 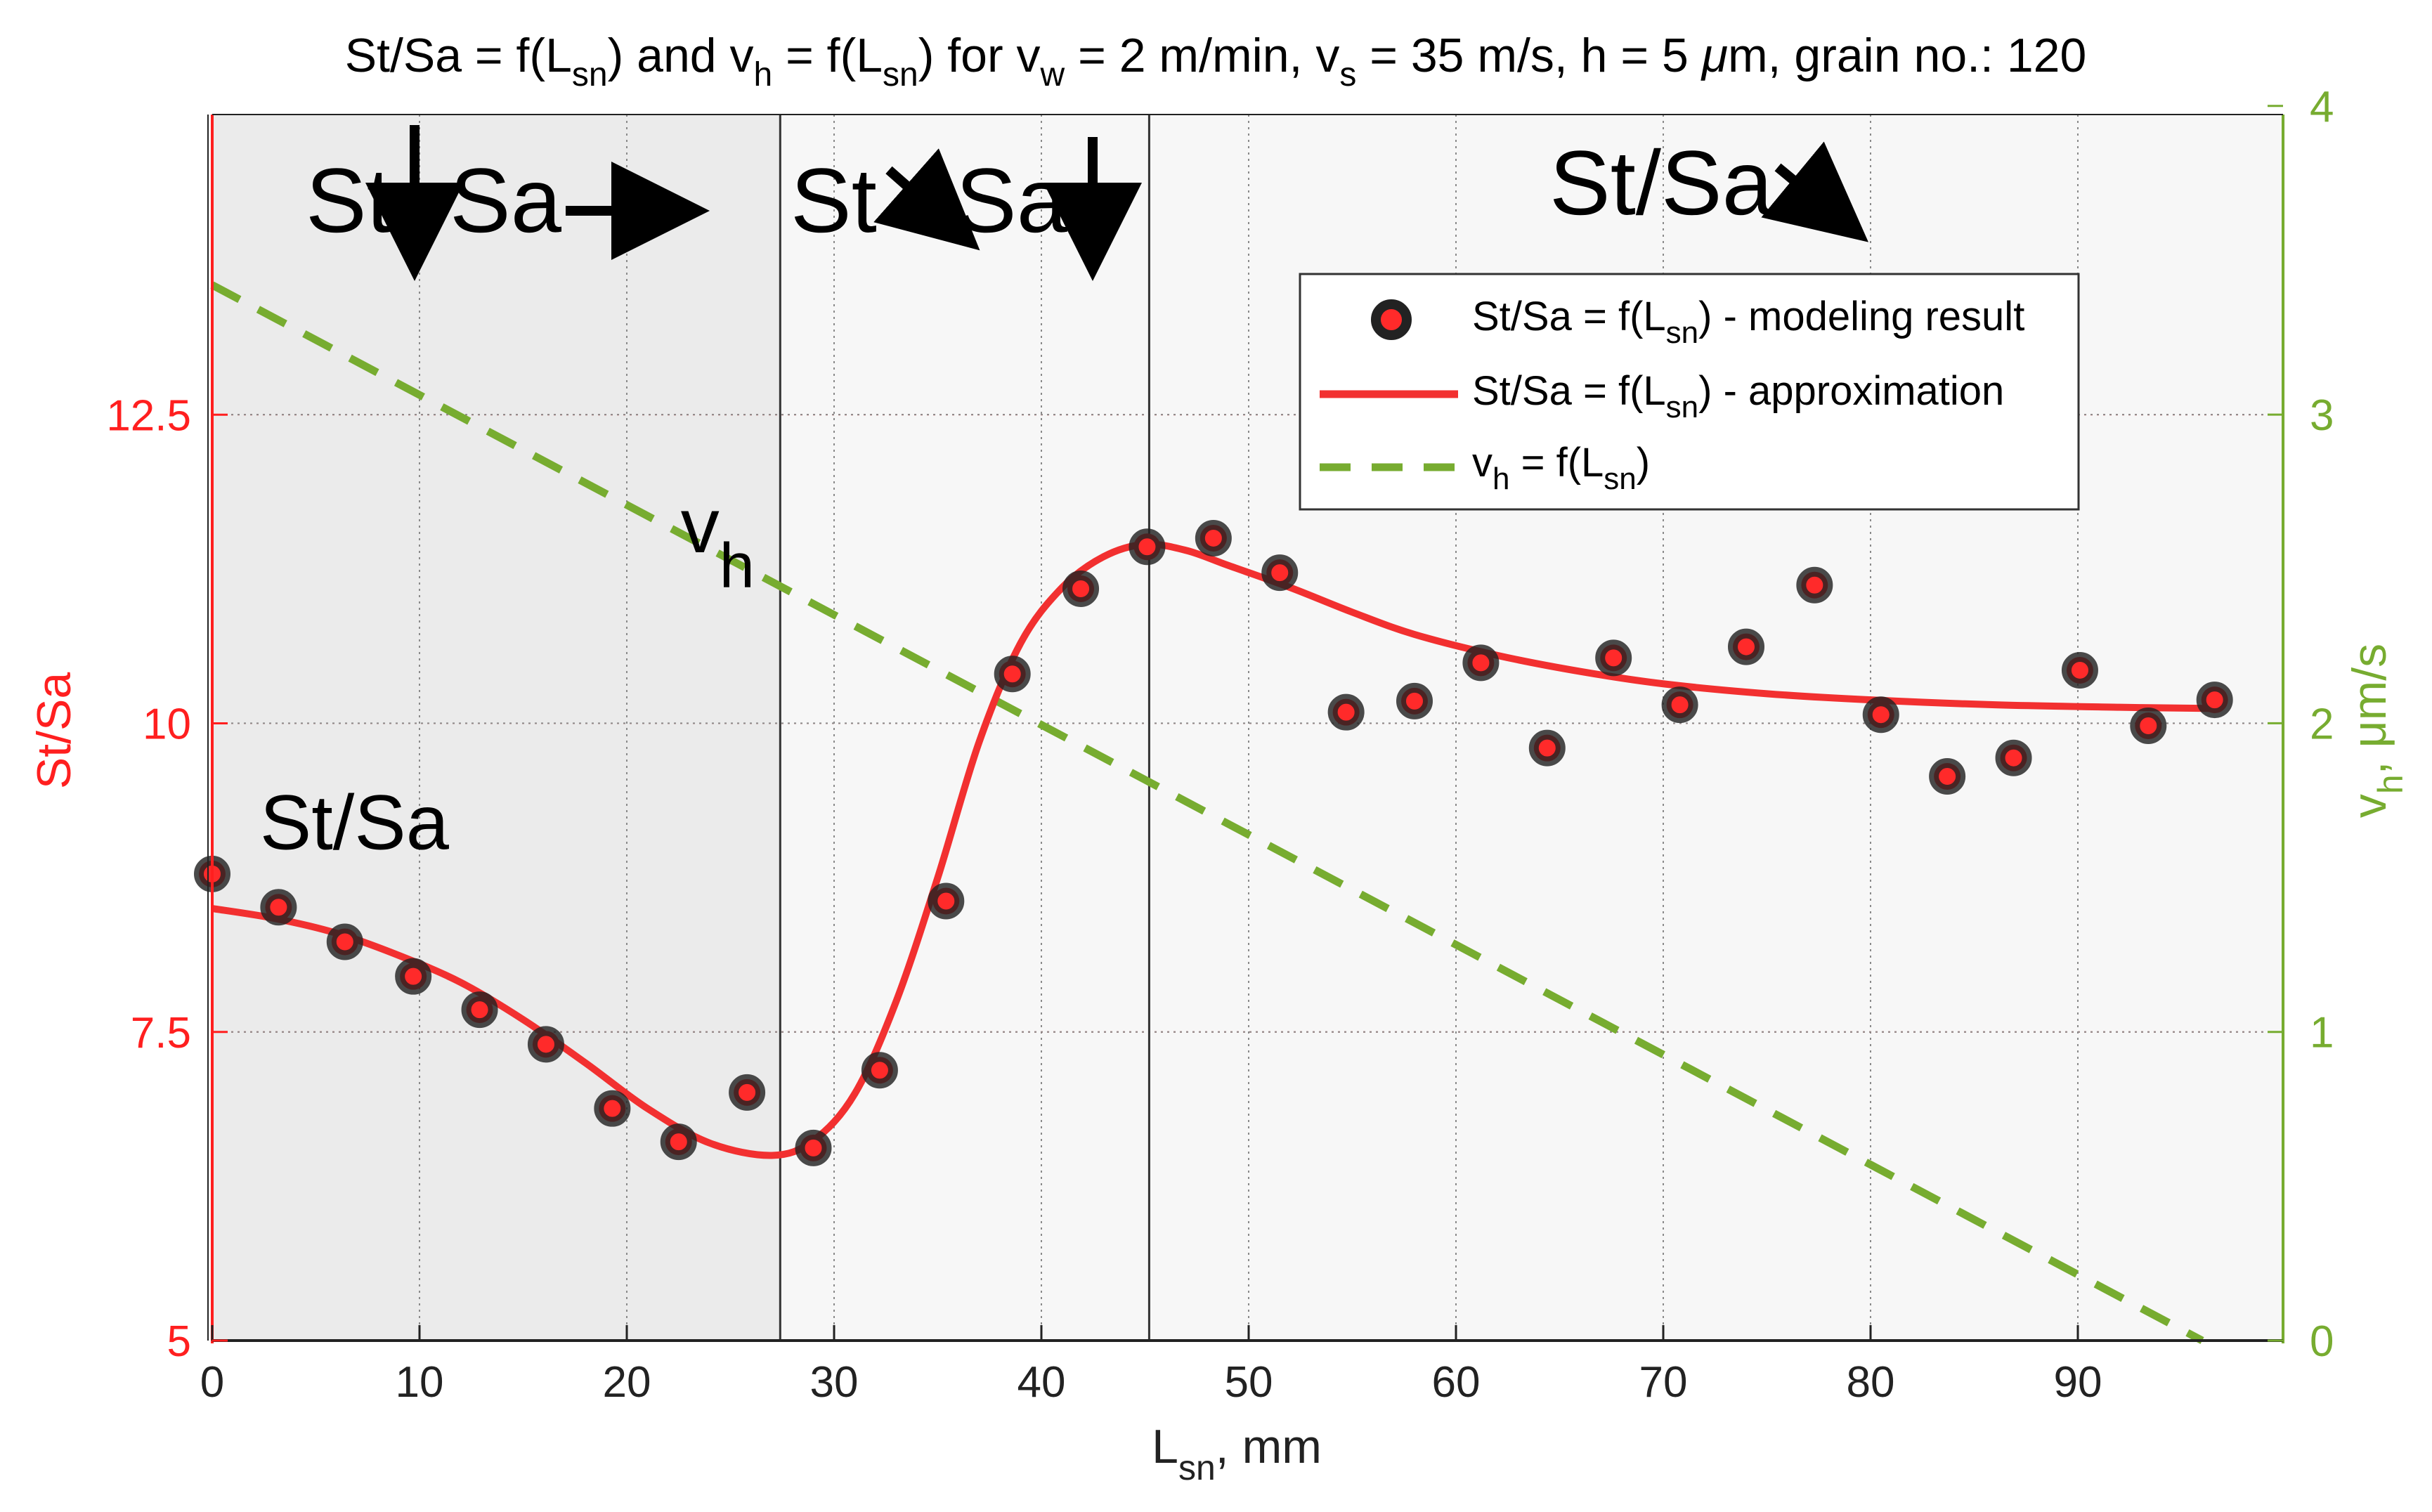 I want to click on region-2-st-text: St, so click(x=834, y=200).